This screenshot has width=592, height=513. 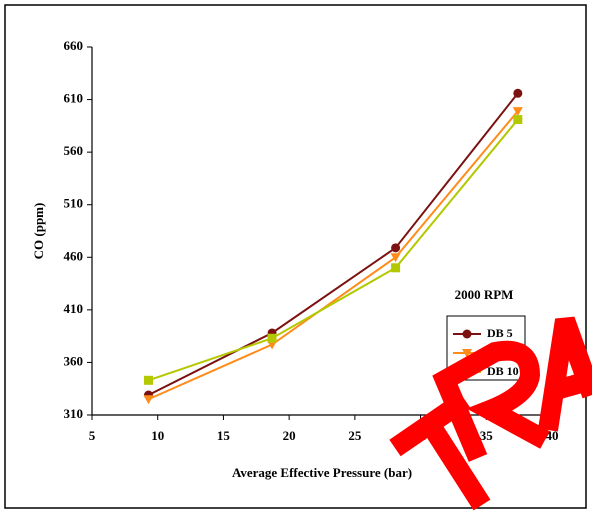 What do you see at coordinates (74, 413) in the screenshot?
I see `y-tick-label: 310` at bounding box center [74, 413].